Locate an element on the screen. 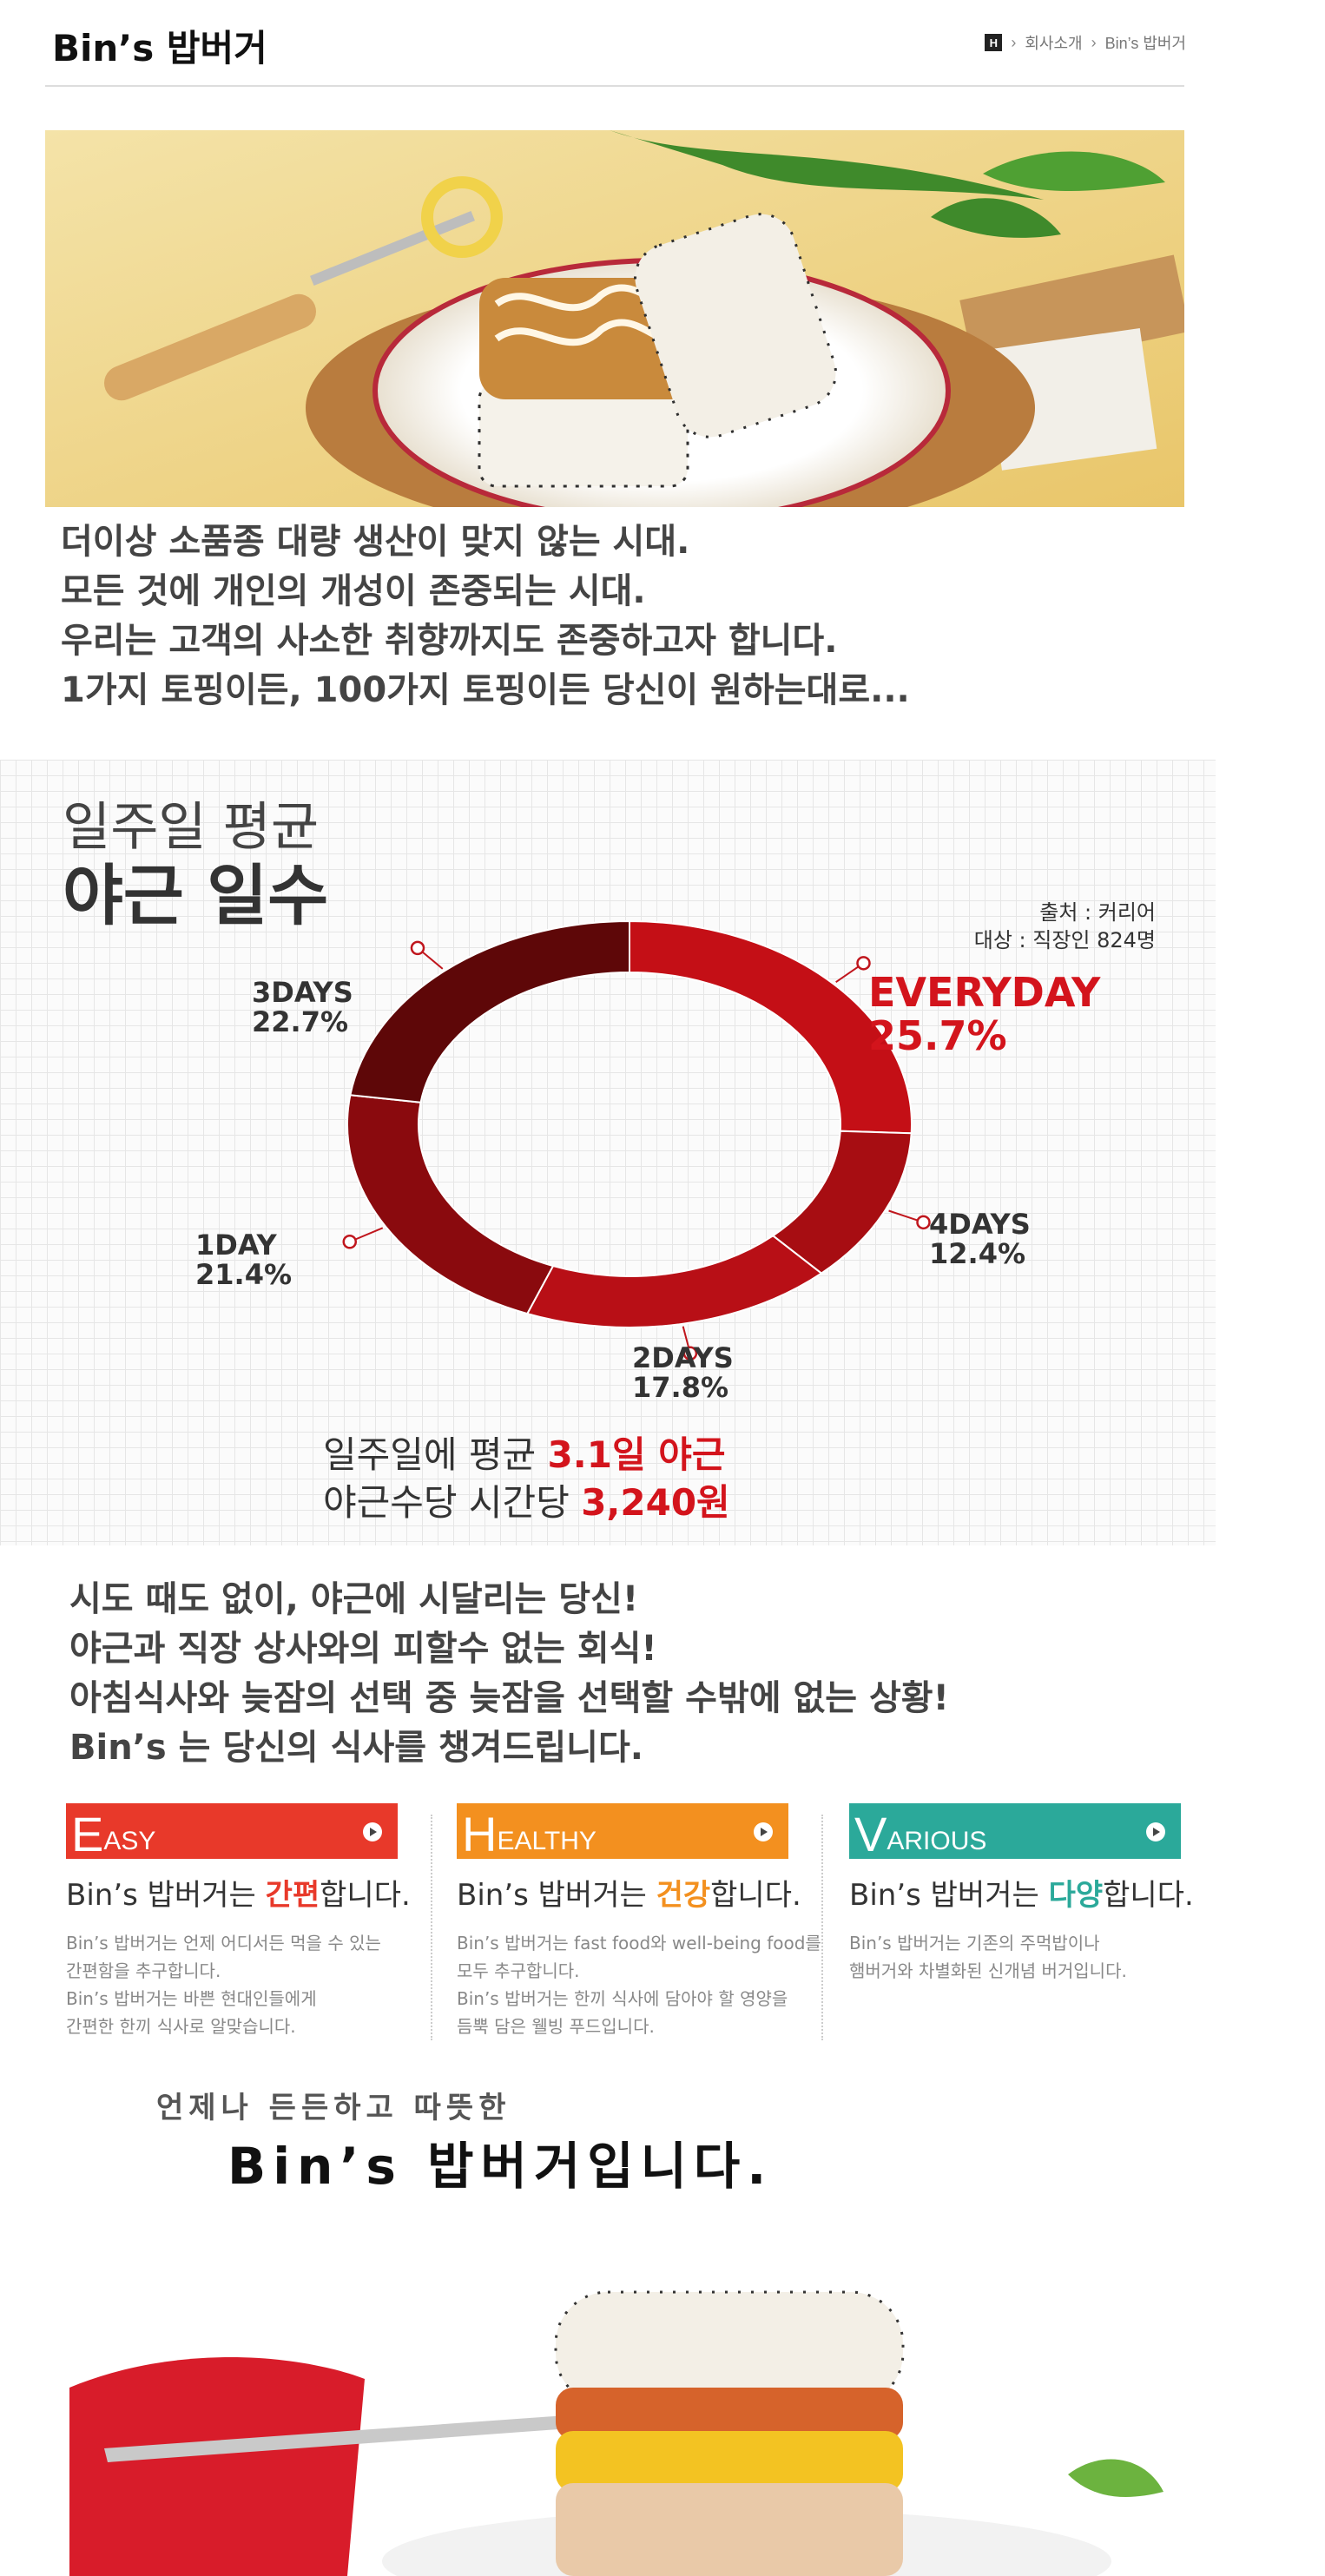 The image size is (1325, 2576). feature-heading: Bin’s 밥버거는 건강합니다. is located at coordinates (631, 1892).